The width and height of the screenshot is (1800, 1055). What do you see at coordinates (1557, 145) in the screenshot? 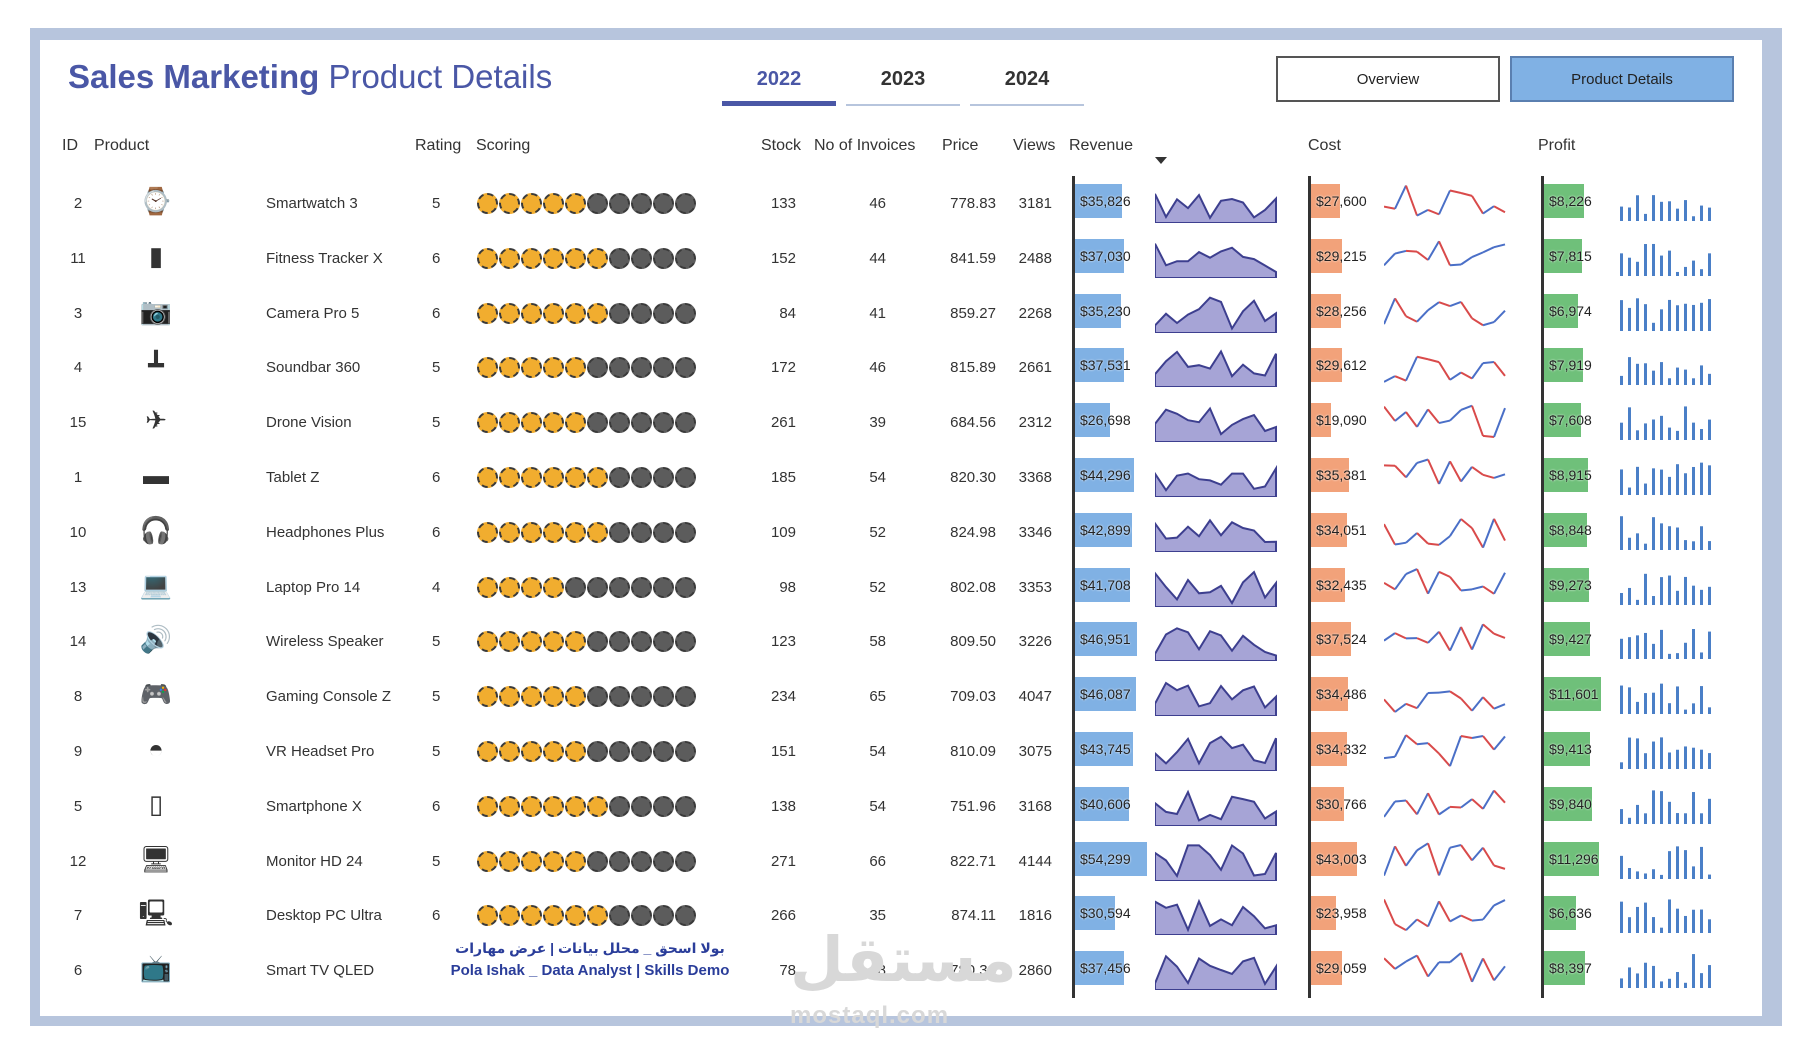
I see `column-header-profit: Profit` at bounding box center [1557, 145].